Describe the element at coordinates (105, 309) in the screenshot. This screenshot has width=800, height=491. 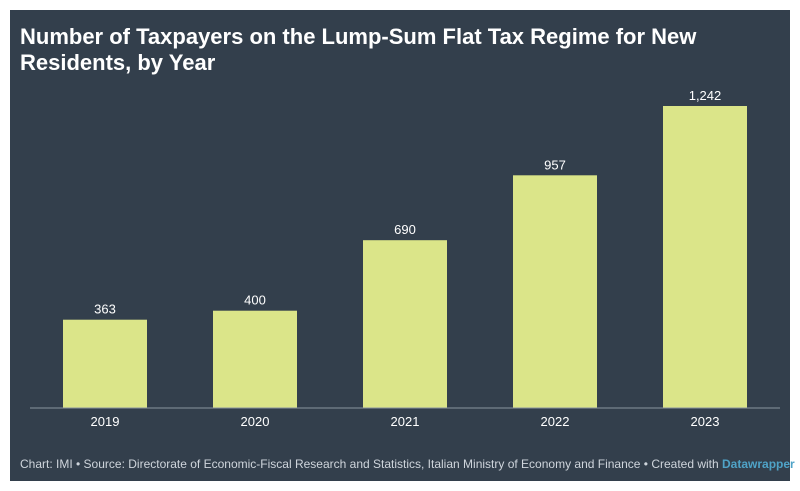
I see `value-label-2019: 363` at that location.